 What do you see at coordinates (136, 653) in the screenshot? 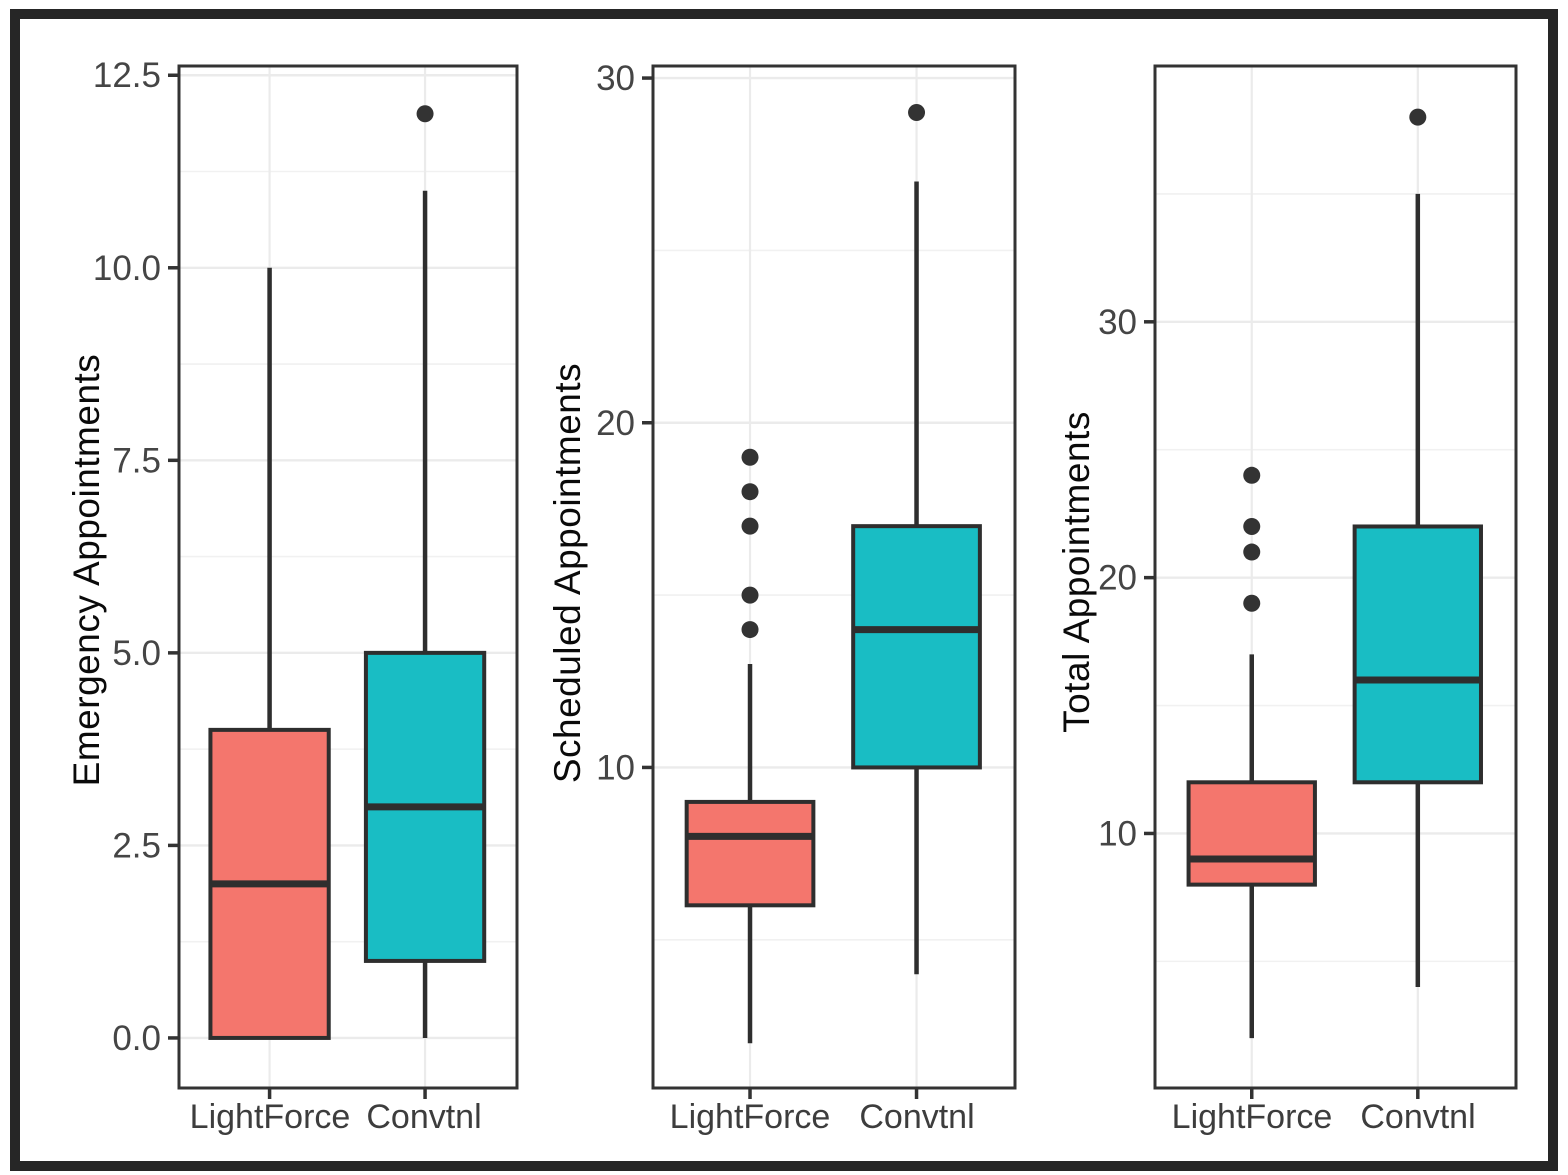
I see `y-tick-label: 5.0` at bounding box center [136, 653].